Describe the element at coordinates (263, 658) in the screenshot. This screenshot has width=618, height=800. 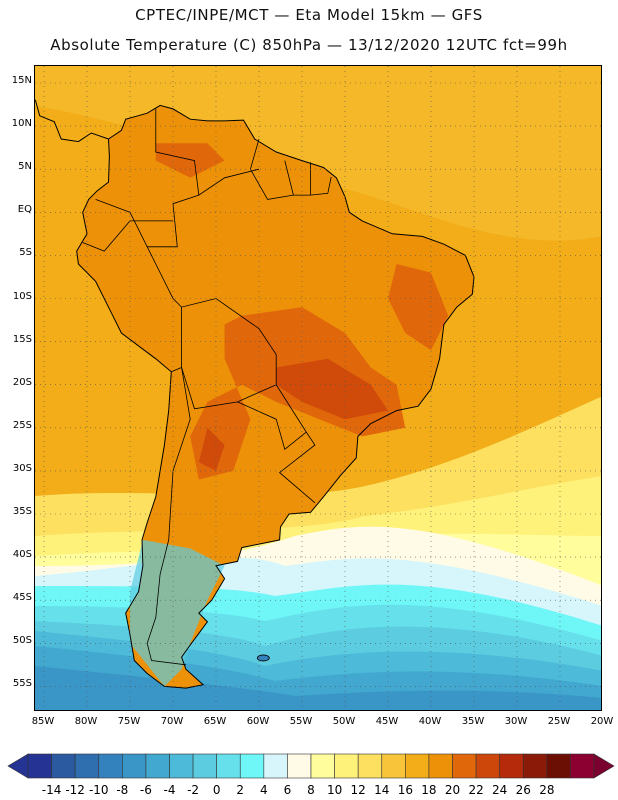
I see `falkland-islands` at that location.